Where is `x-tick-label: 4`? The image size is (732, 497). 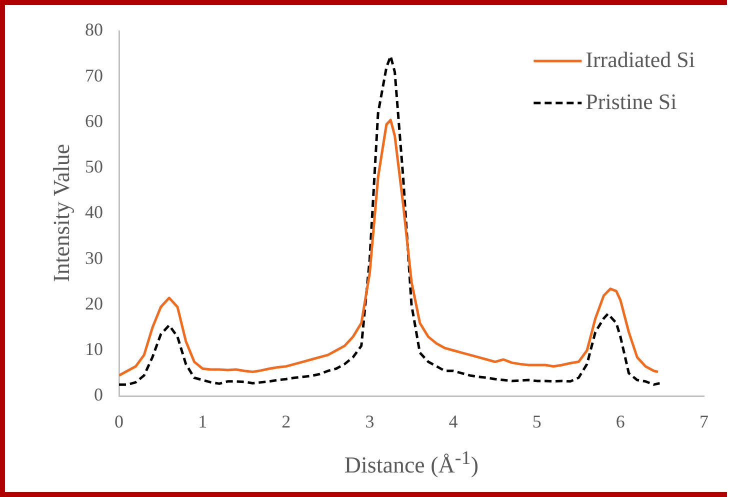 x-tick-label: 4 is located at coordinates (453, 422).